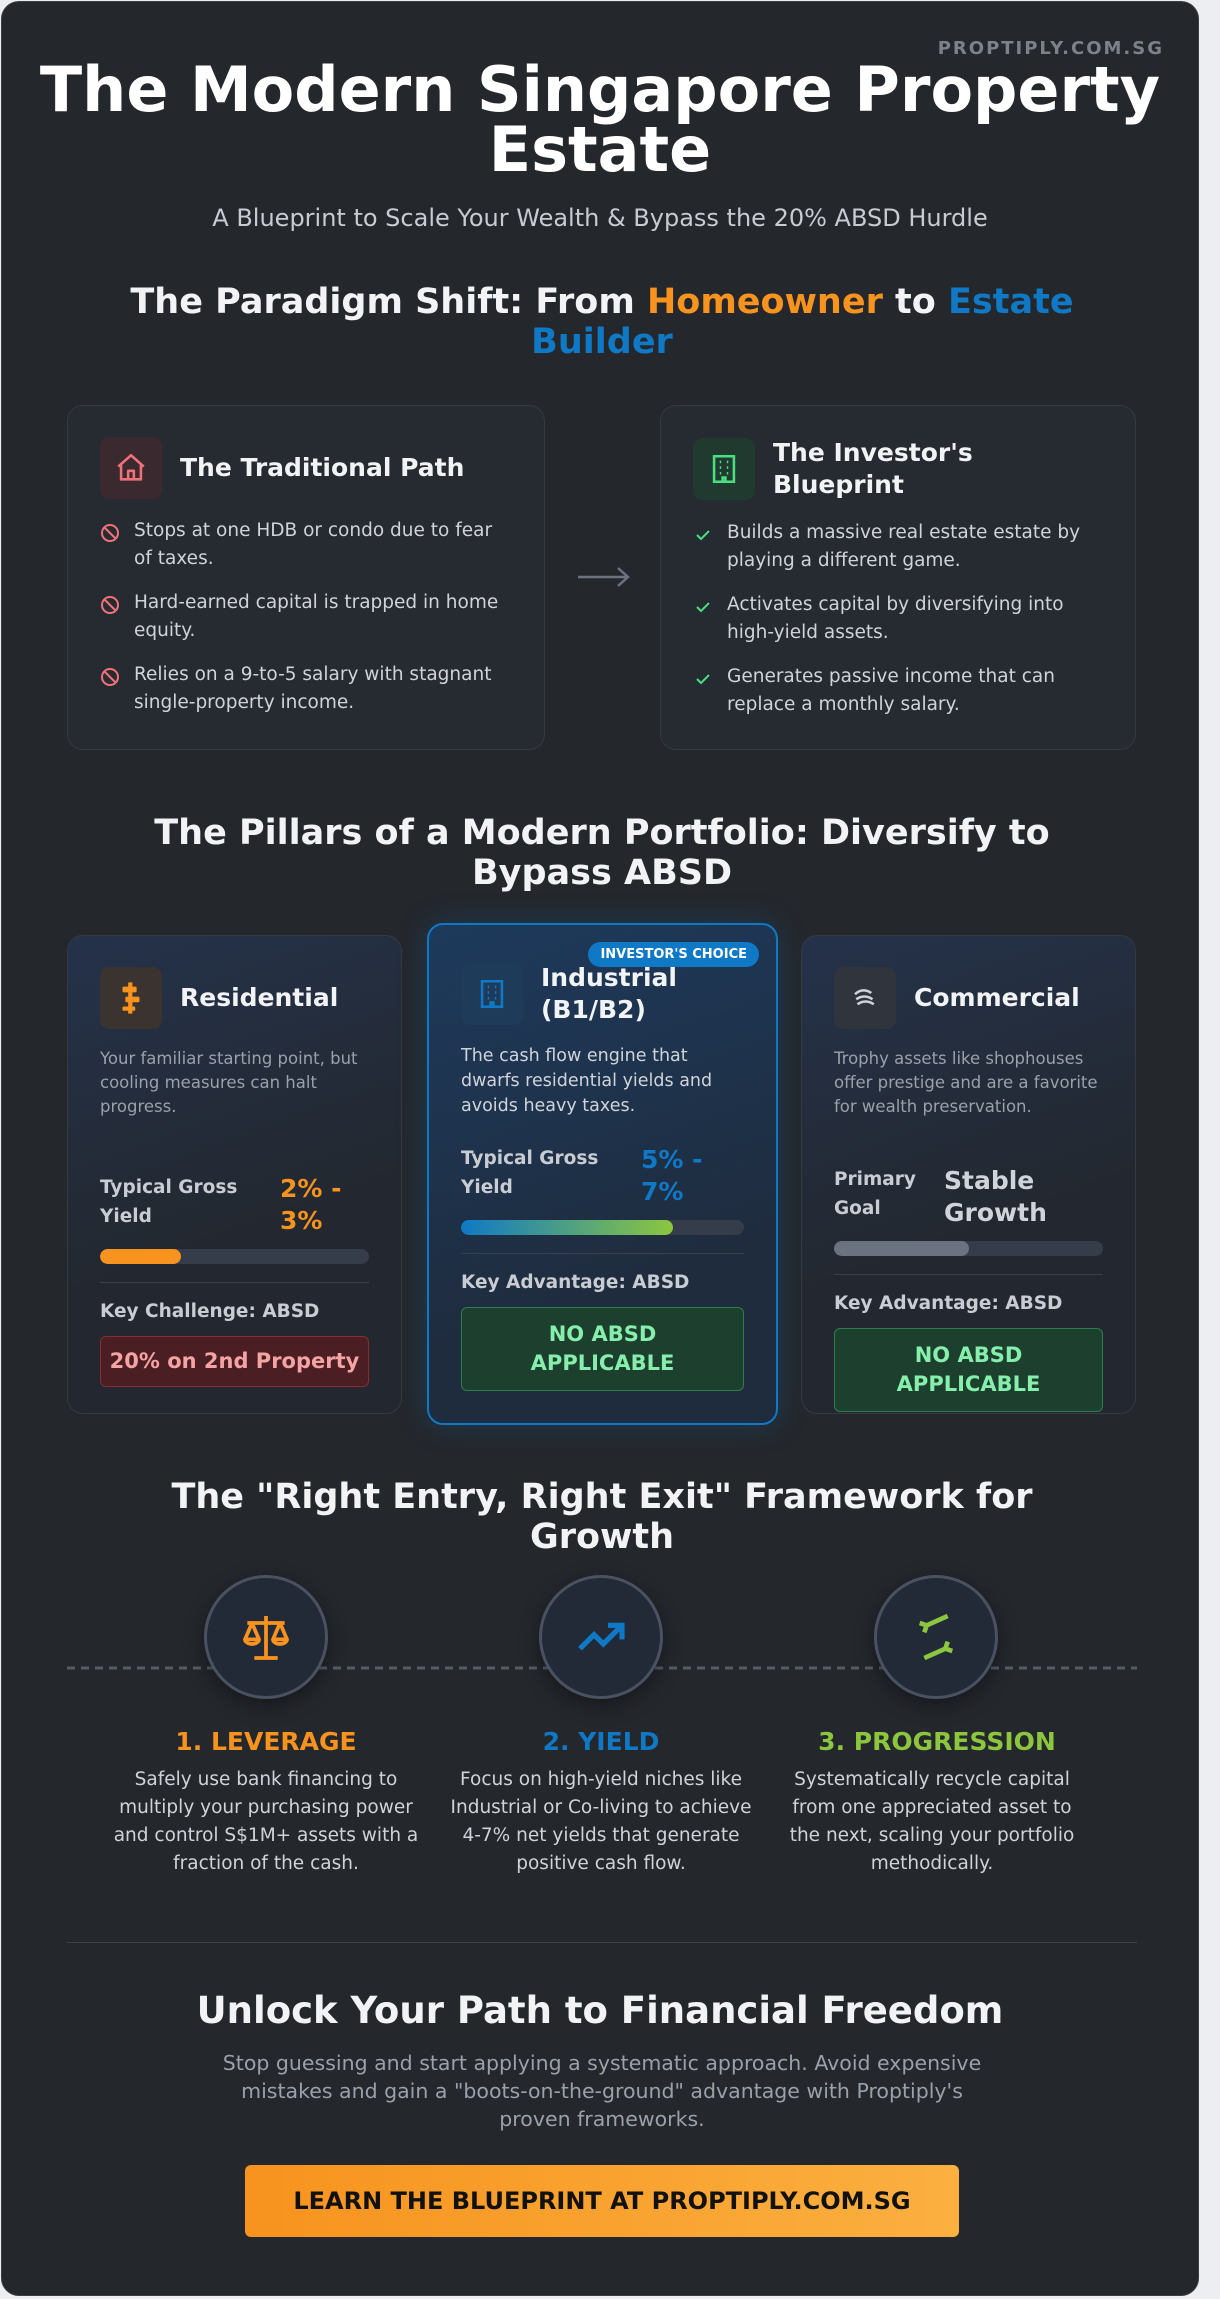  Describe the element at coordinates (234, 1361) in the screenshot. I see `key-value: 20% on 2nd Property` at that location.